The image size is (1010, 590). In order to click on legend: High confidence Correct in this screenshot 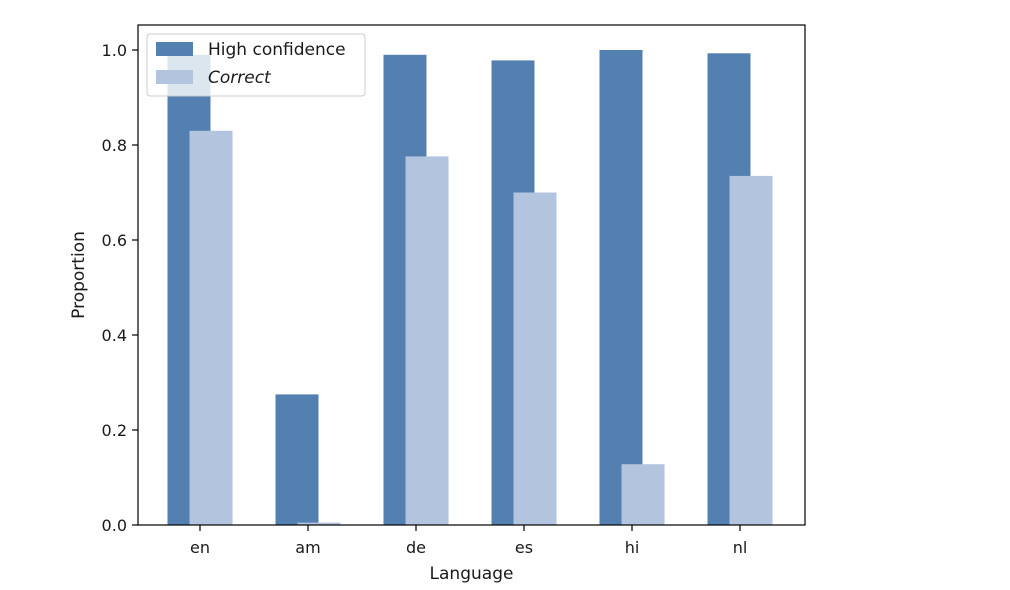, I will do `click(256, 65)`.